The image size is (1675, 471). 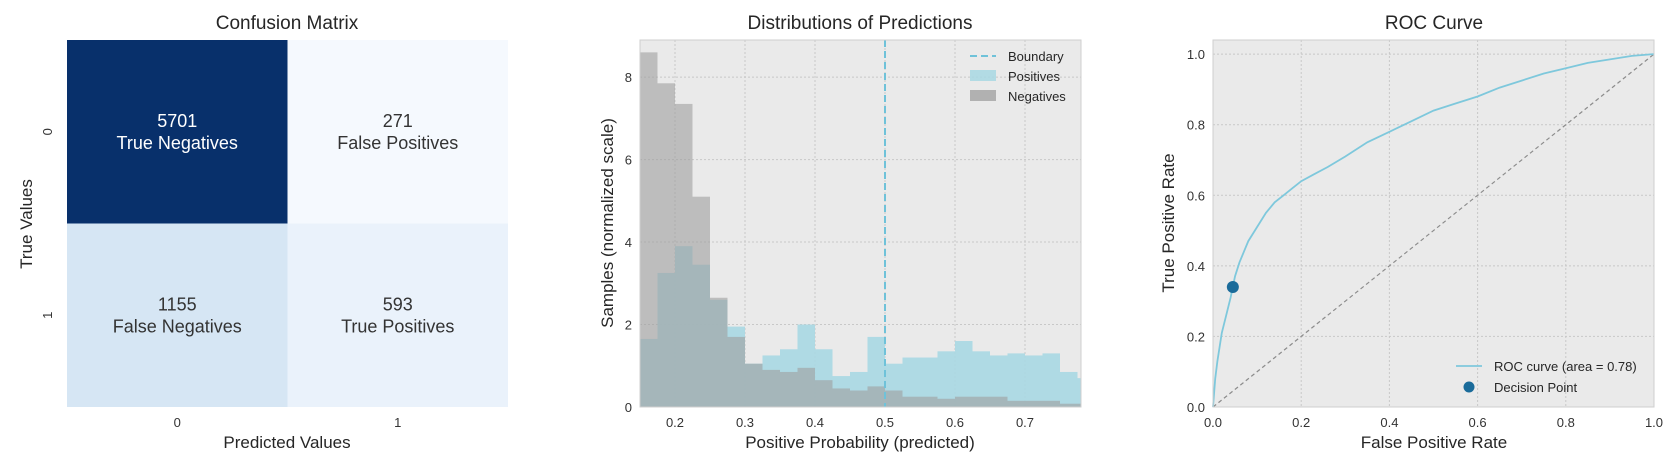 I want to click on confusion-matrix-title: Confusion Matrix, so click(x=287, y=23).